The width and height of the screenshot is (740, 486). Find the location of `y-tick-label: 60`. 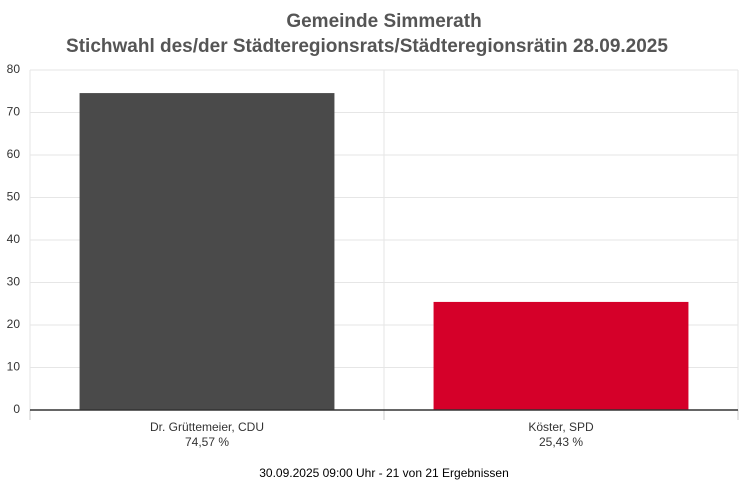

y-tick-label: 60 is located at coordinates (14, 154).